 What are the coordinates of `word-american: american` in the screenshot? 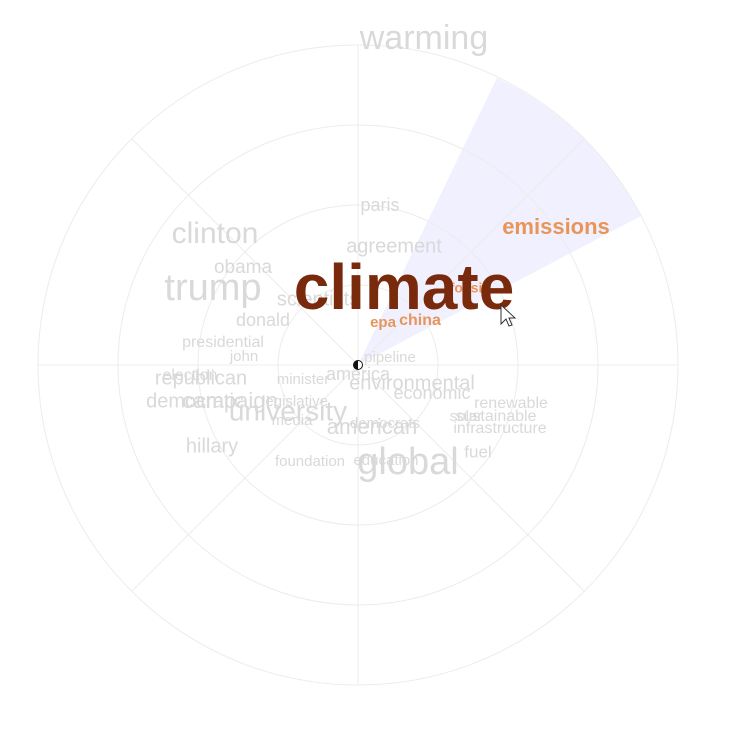 It's located at (372, 426).